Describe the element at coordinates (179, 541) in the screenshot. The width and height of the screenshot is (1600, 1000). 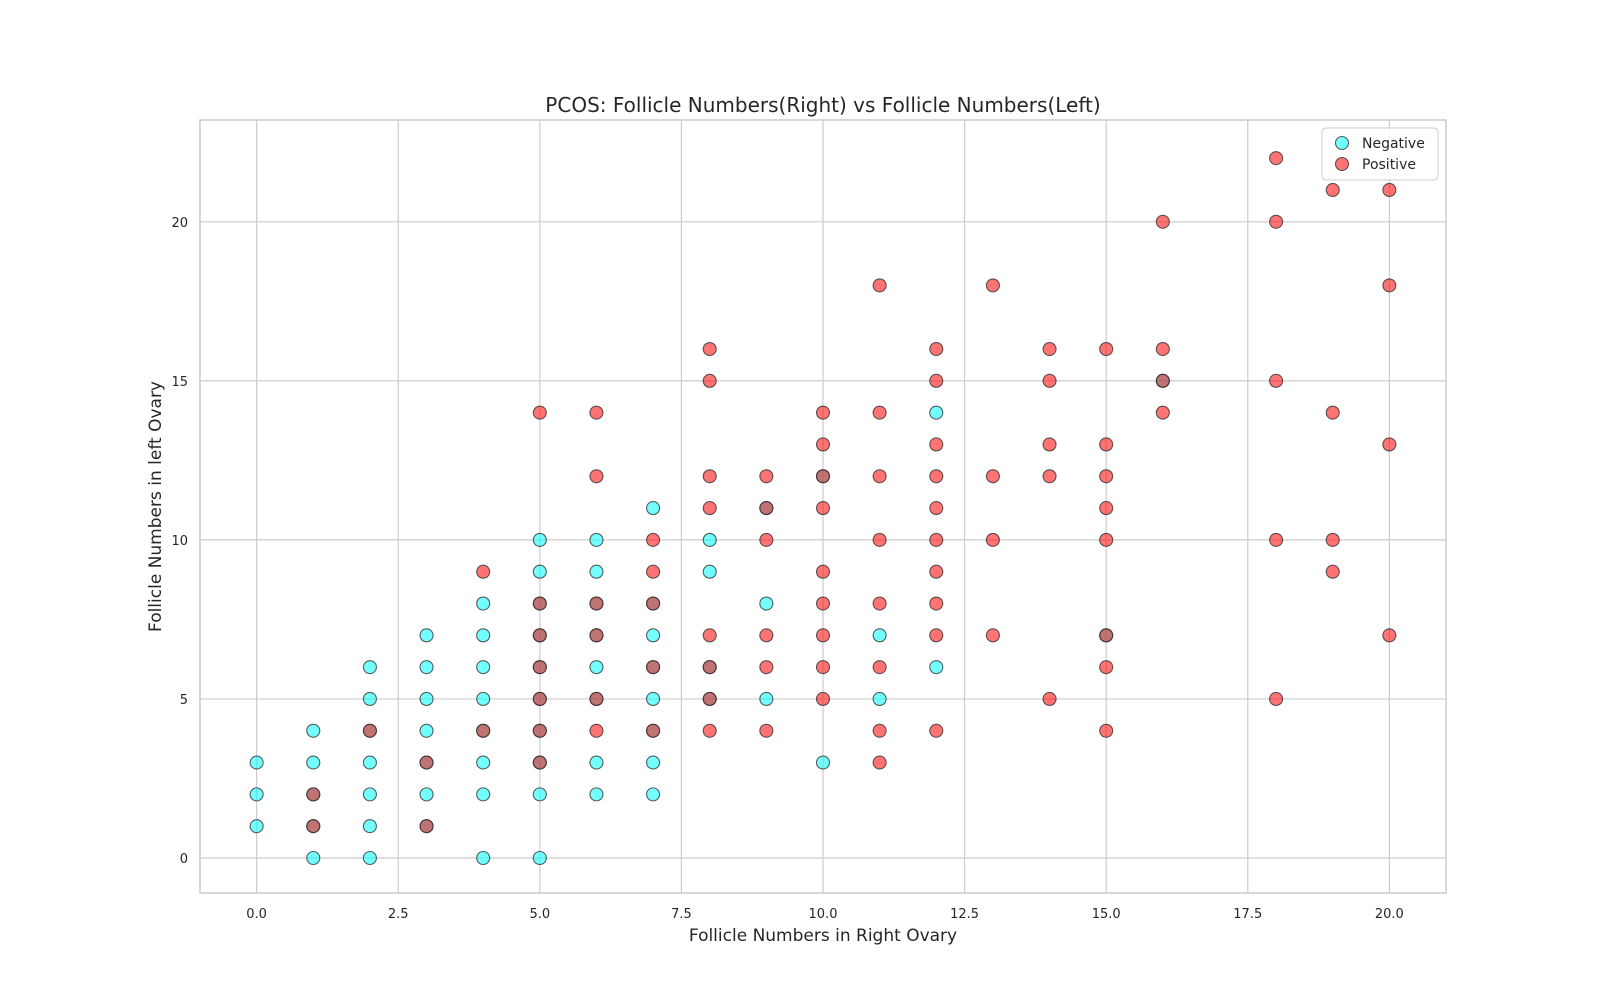
I see `y-axis-ticks: 0 5 10 15 20` at that location.